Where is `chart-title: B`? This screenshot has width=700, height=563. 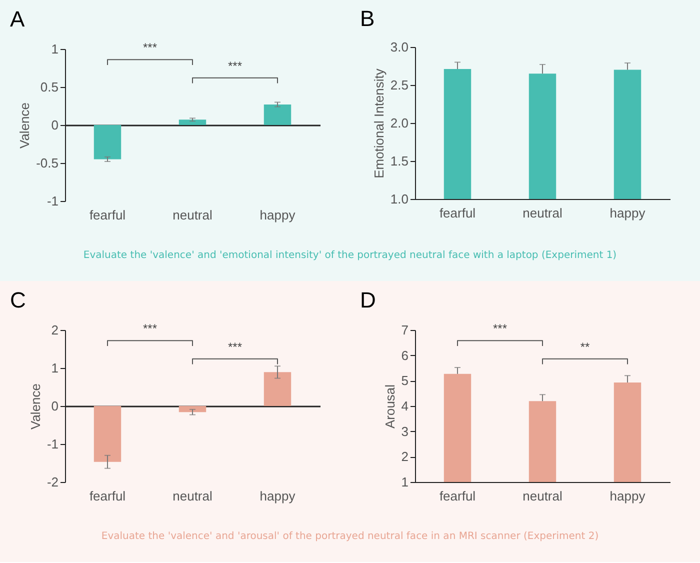
chart-title: B is located at coordinates (367, 18).